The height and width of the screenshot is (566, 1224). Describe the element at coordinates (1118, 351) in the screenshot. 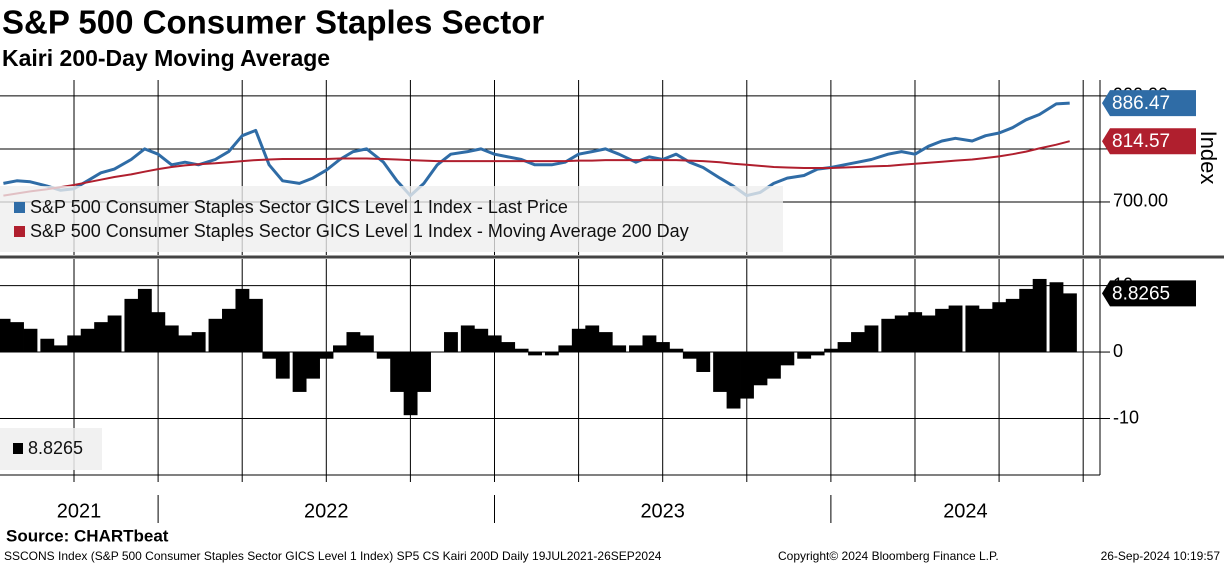

I see `y-tick-label: 0` at that location.